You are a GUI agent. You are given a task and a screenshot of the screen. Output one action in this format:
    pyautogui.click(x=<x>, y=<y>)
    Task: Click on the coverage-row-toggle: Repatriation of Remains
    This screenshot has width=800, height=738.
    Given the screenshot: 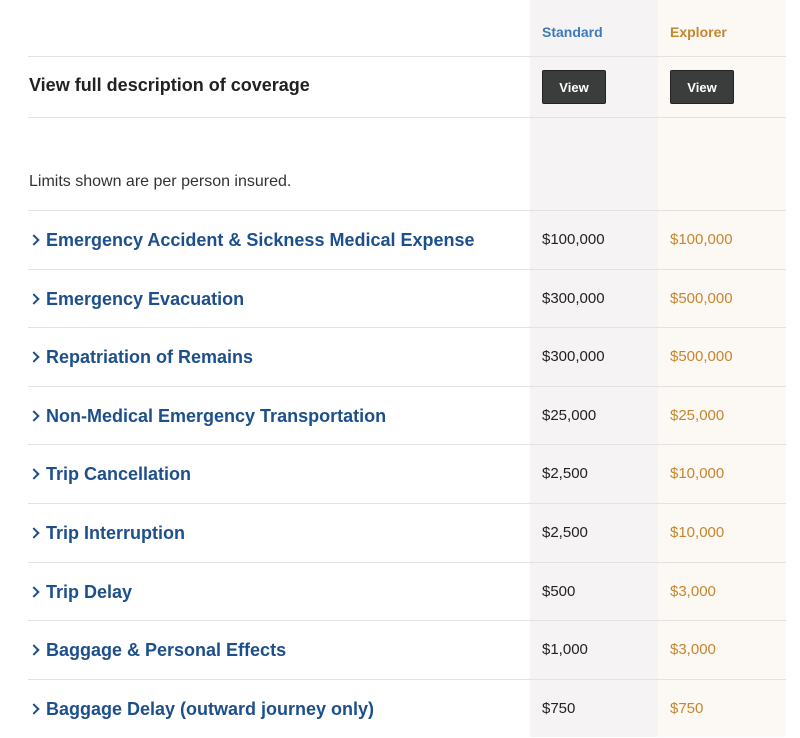 What is the action you would take?
    pyautogui.click(x=141, y=357)
    